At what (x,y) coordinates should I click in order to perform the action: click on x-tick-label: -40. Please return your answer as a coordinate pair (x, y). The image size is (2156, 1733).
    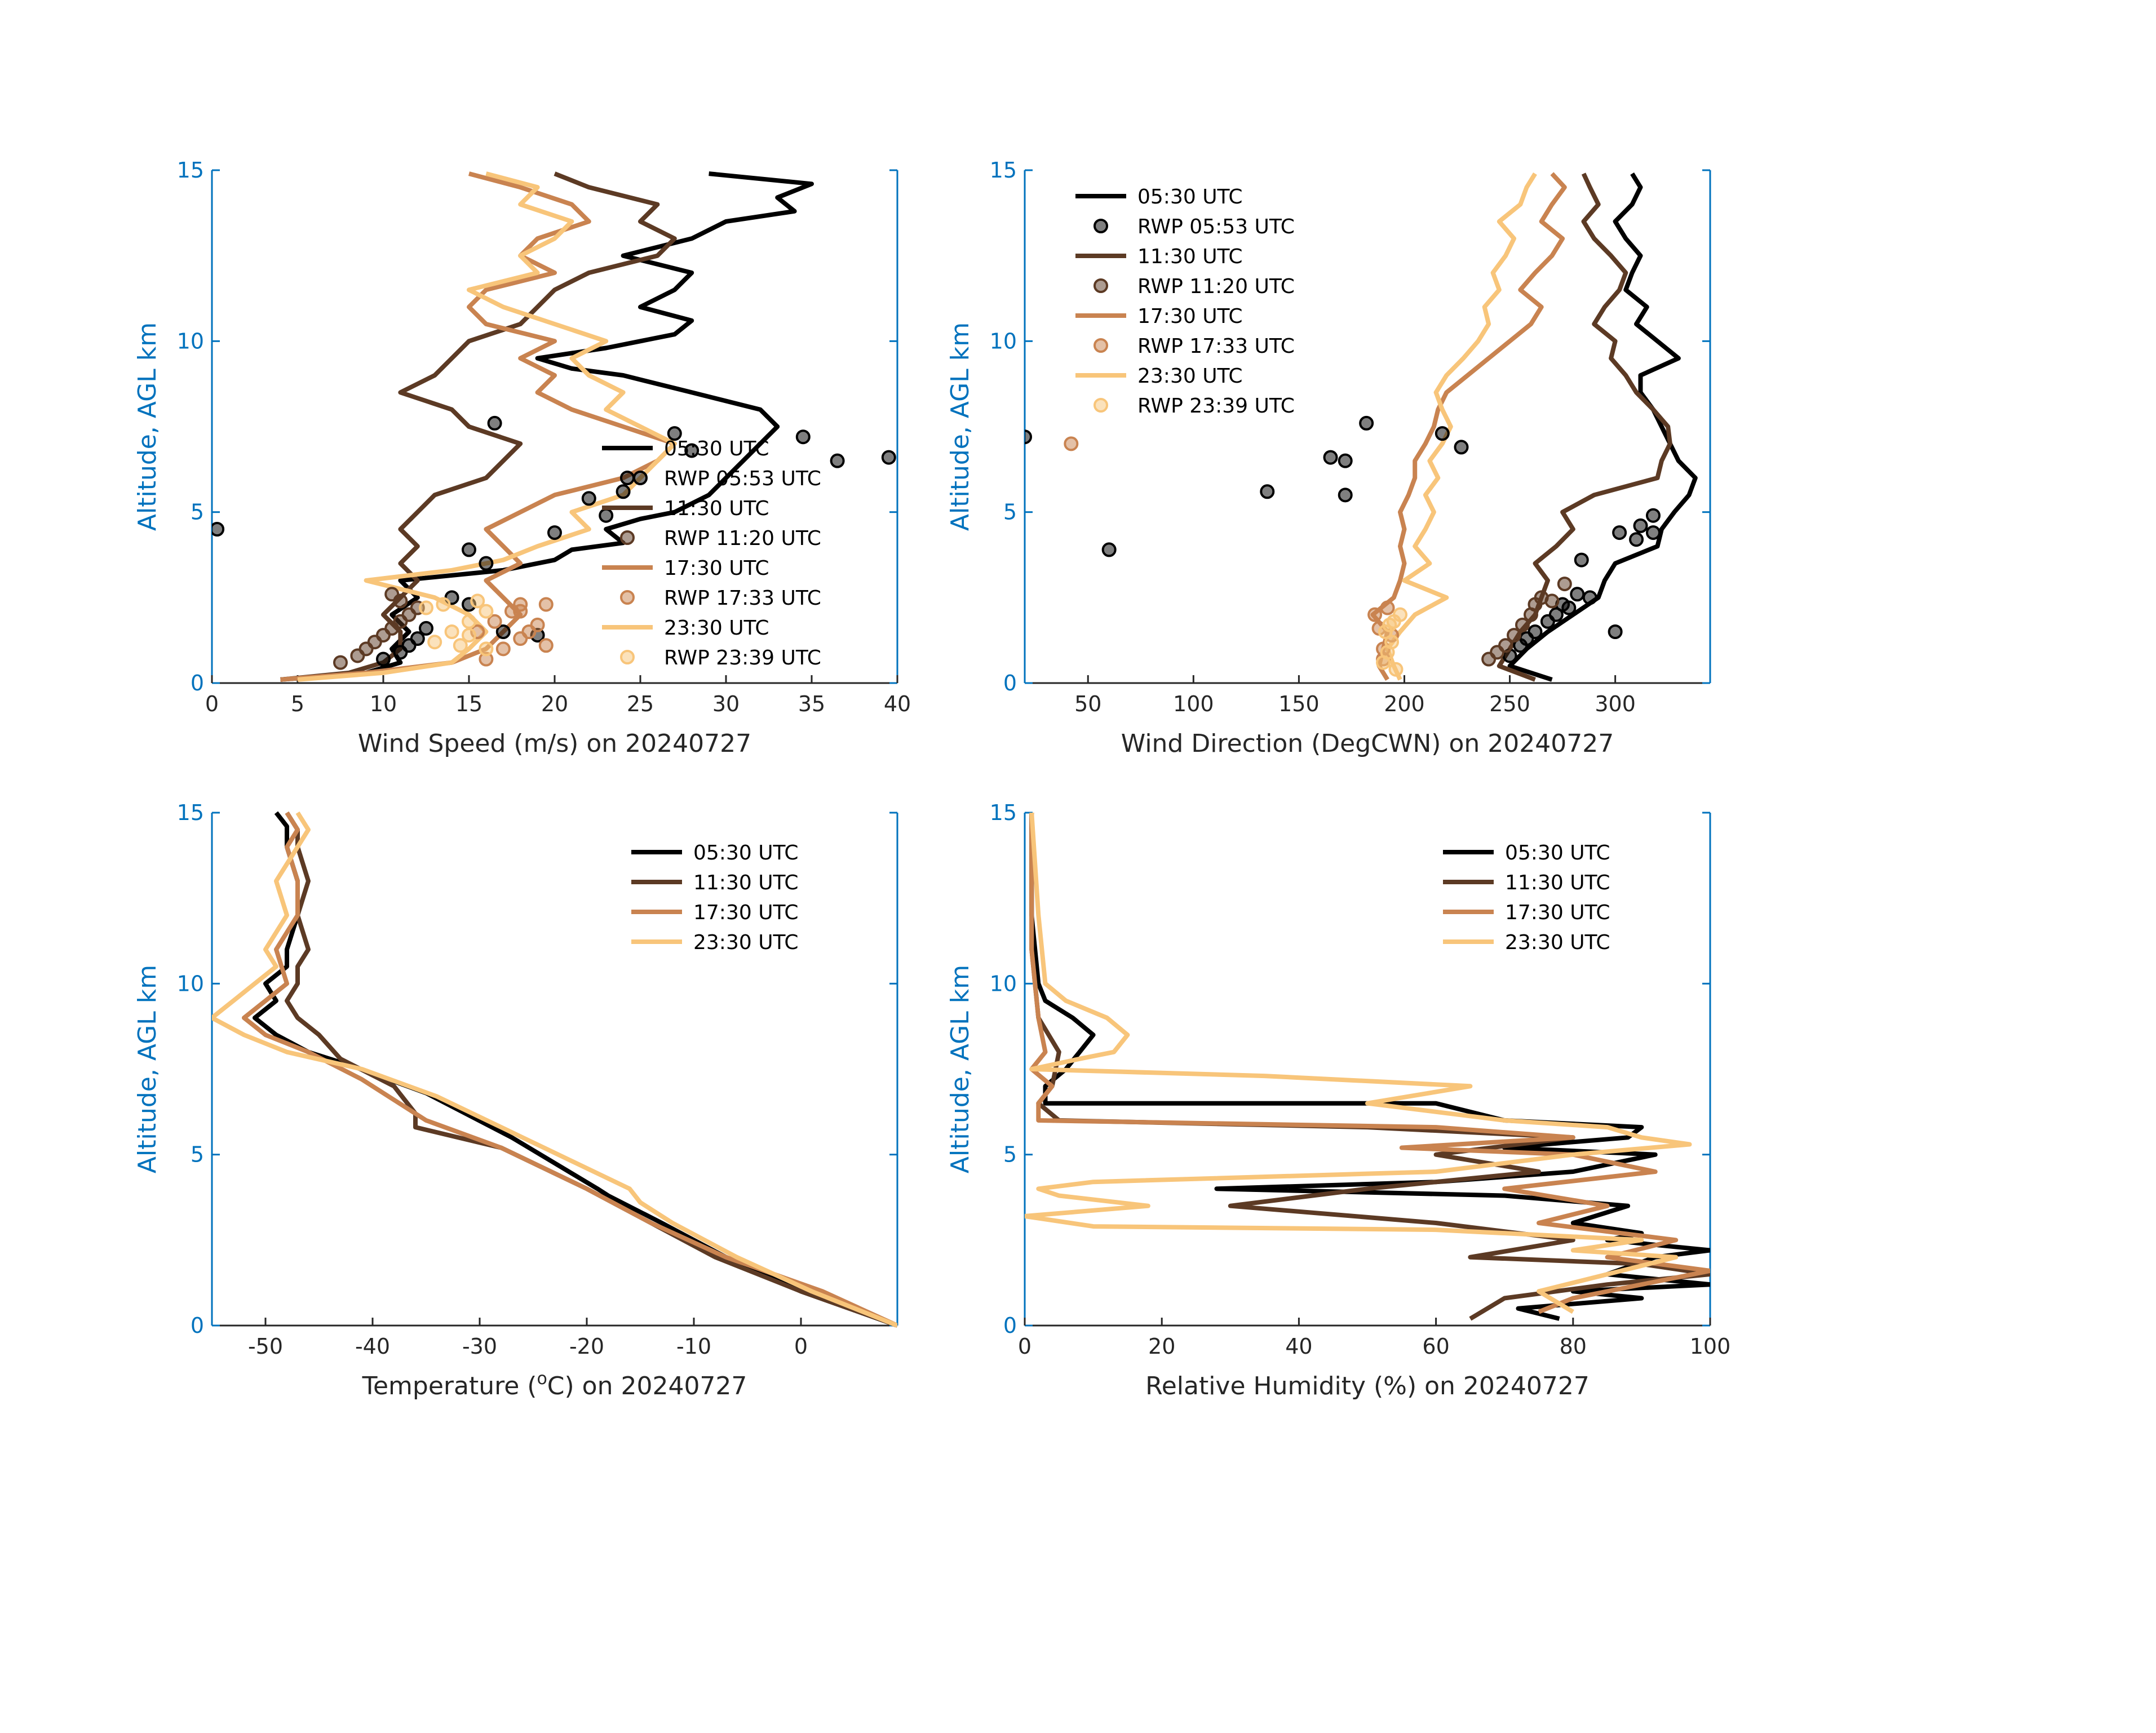
    Looking at the image, I should click on (373, 1346).